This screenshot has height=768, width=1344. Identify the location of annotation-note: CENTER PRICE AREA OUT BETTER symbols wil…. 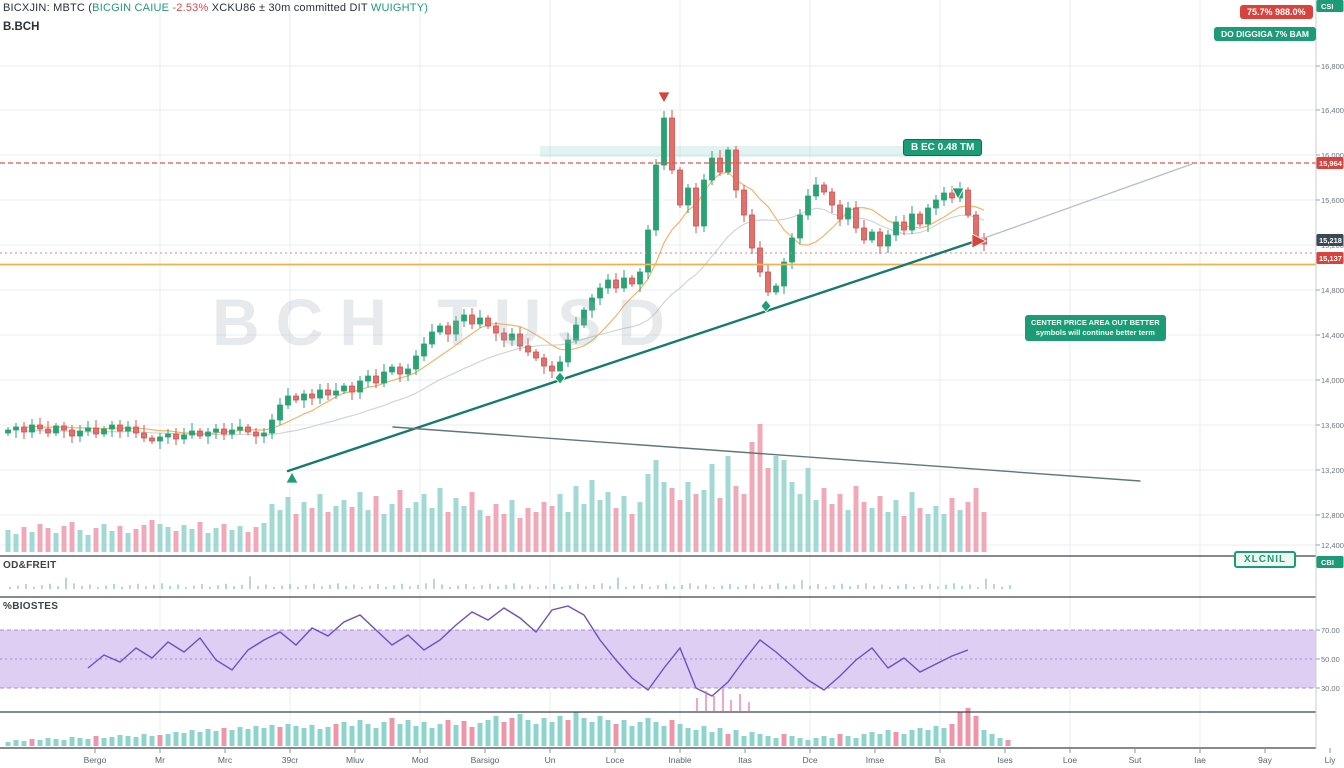
(1095, 328).